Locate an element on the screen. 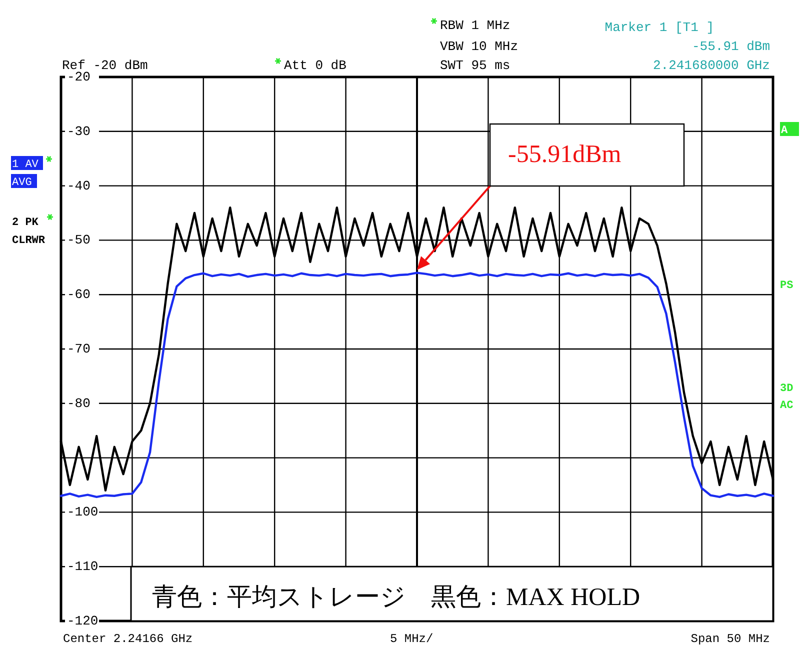 Image resolution: width=800 pixels, height=646 pixels. text: Att 0 dB is located at coordinates (315, 65).